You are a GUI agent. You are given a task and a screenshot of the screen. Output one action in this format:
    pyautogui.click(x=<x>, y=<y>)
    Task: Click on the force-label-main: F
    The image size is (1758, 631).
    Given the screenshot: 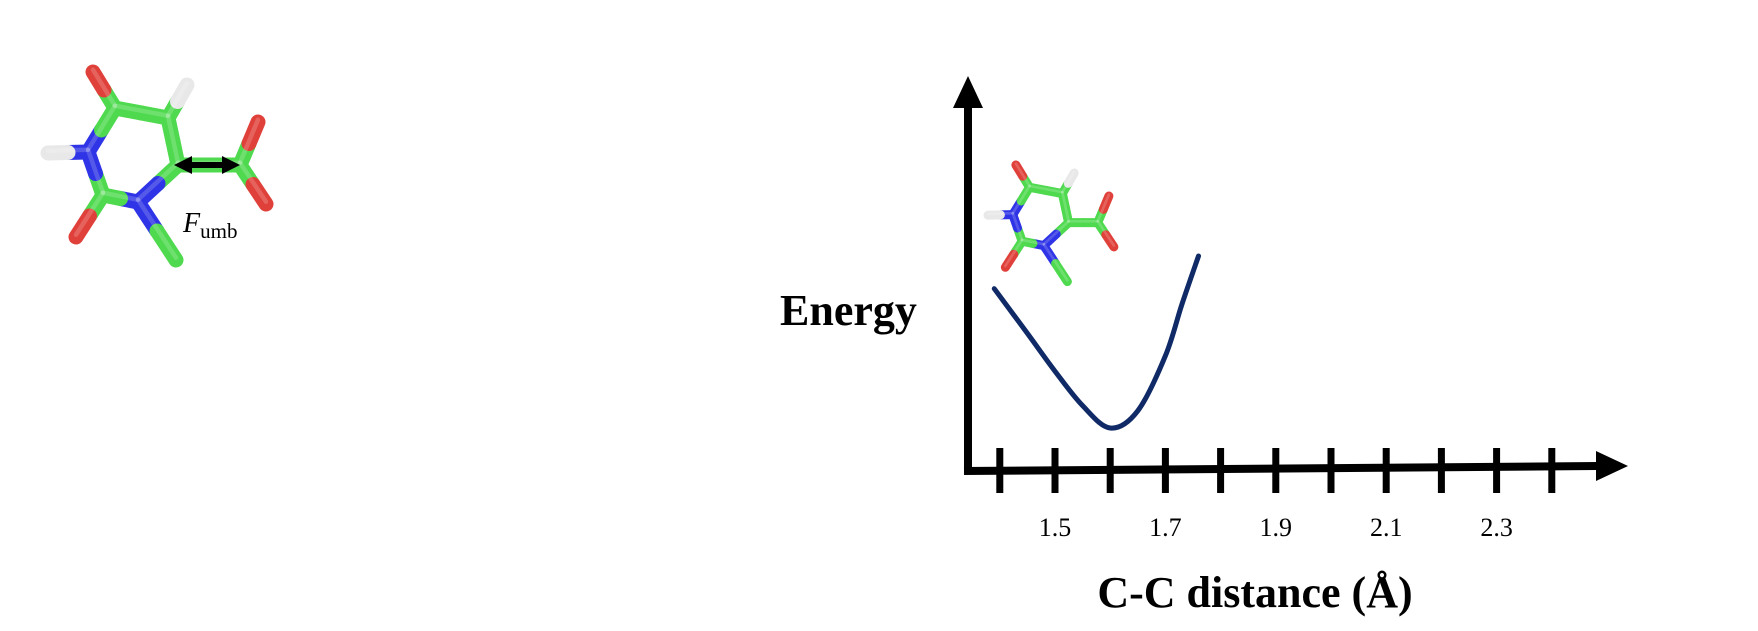 What is the action you would take?
    pyautogui.click(x=191, y=223)
    